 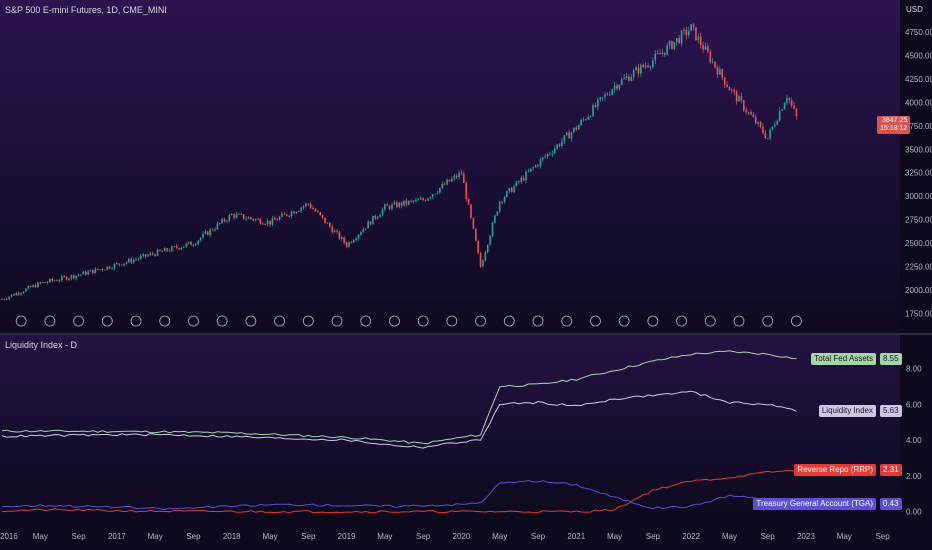 What do you see at coordinates (918, 196) in the screenshot?
I see `price-tick-label: 3000.00` at bounding box center [918, 196].